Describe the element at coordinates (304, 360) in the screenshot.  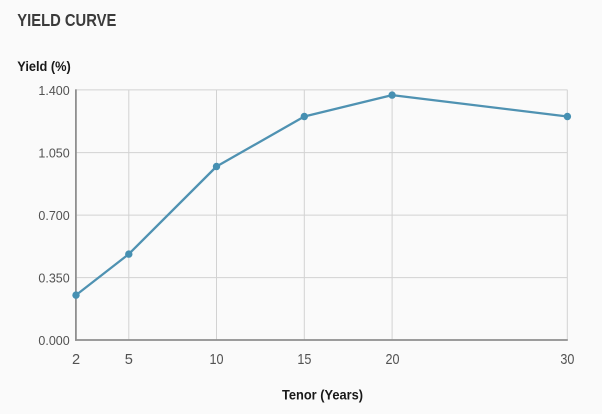
I see `svg-text: 15` at that location.